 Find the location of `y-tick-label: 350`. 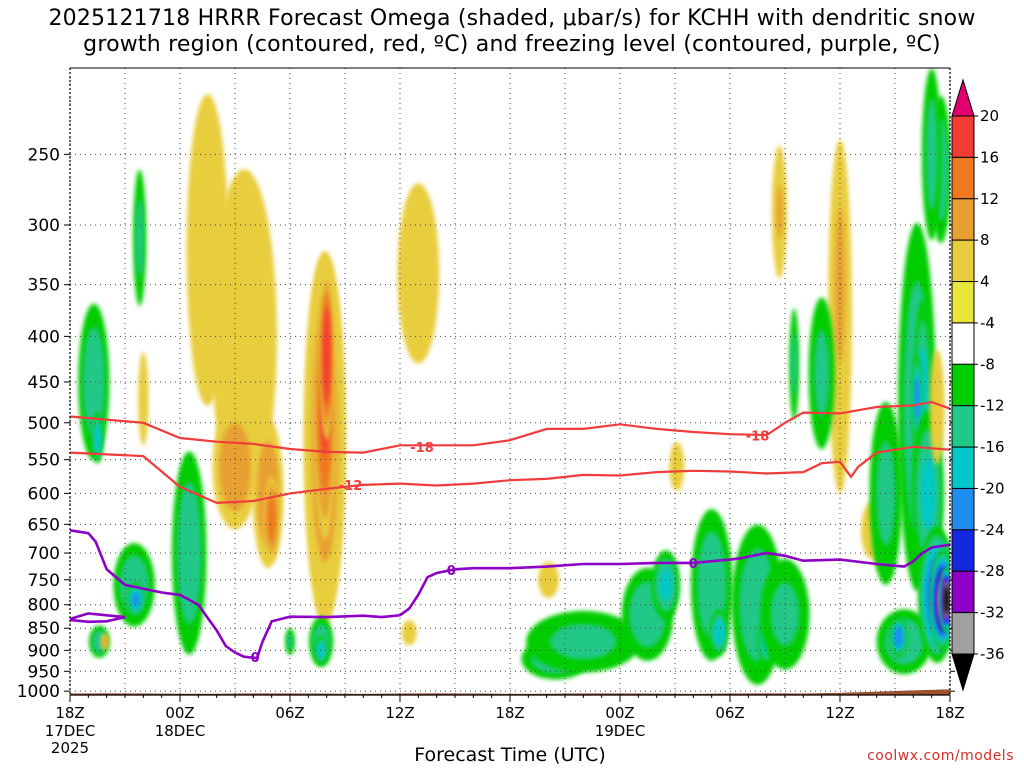

y-tick-label: 350 is located at coordinates (44, 286).